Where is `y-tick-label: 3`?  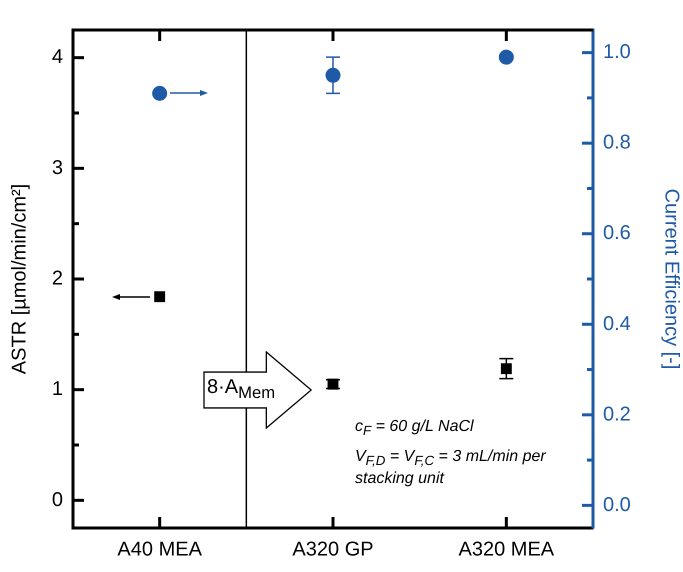
y-tick-label: 3 is located at coordinates (57, 167).